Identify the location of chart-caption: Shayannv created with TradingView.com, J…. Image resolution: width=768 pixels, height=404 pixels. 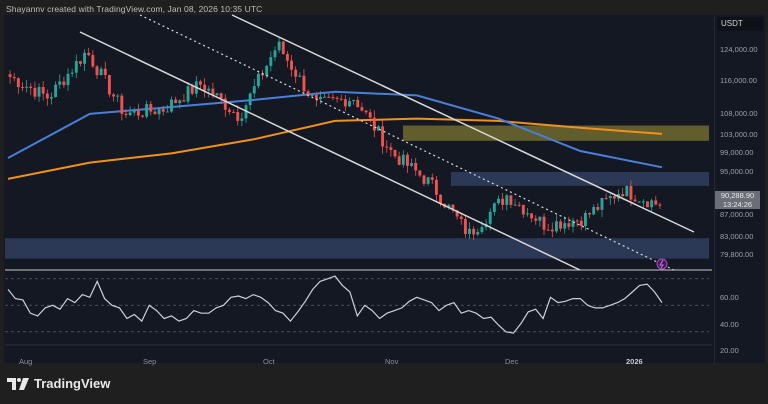
(134, 9).